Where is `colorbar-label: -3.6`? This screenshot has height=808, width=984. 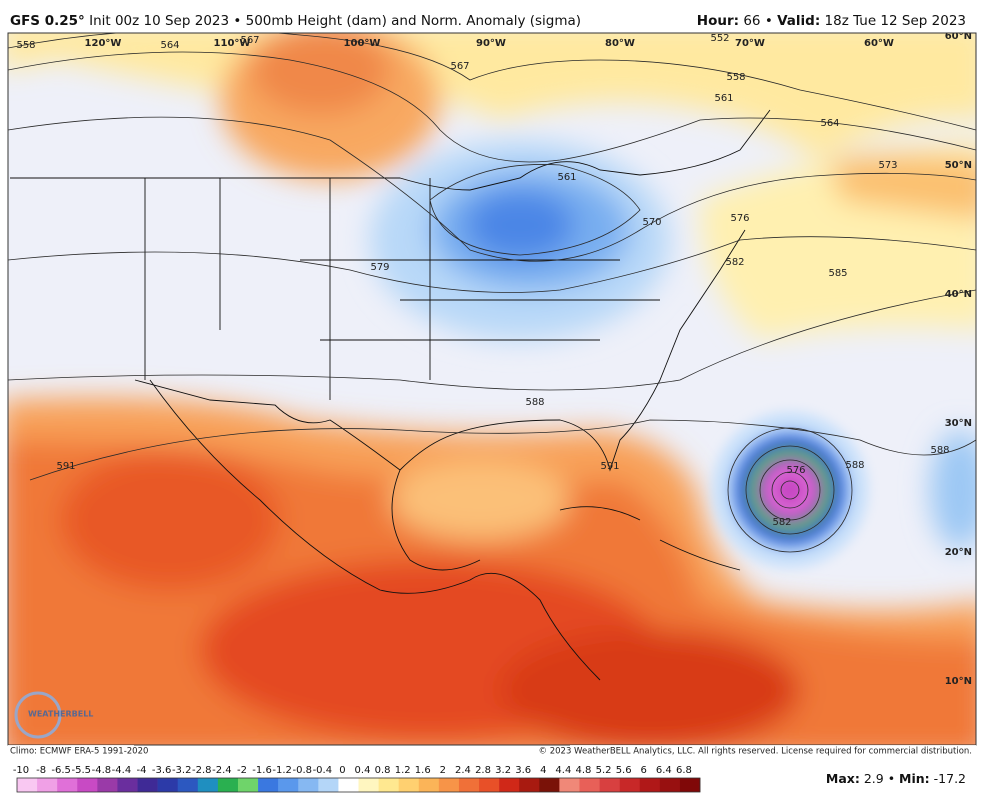
colorbar-label: -3.6 is located at coordinates (162, 770).